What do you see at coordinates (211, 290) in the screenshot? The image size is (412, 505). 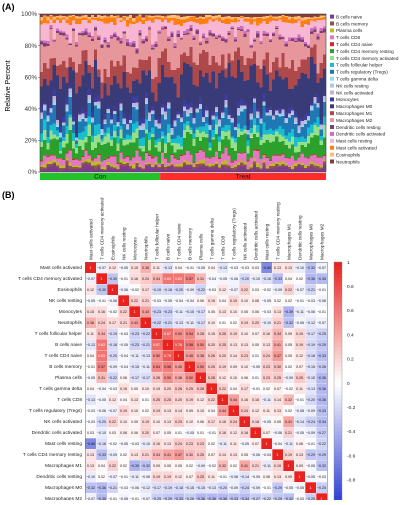 I see `cell-value: −0.03` at bounding box center [211, 290].